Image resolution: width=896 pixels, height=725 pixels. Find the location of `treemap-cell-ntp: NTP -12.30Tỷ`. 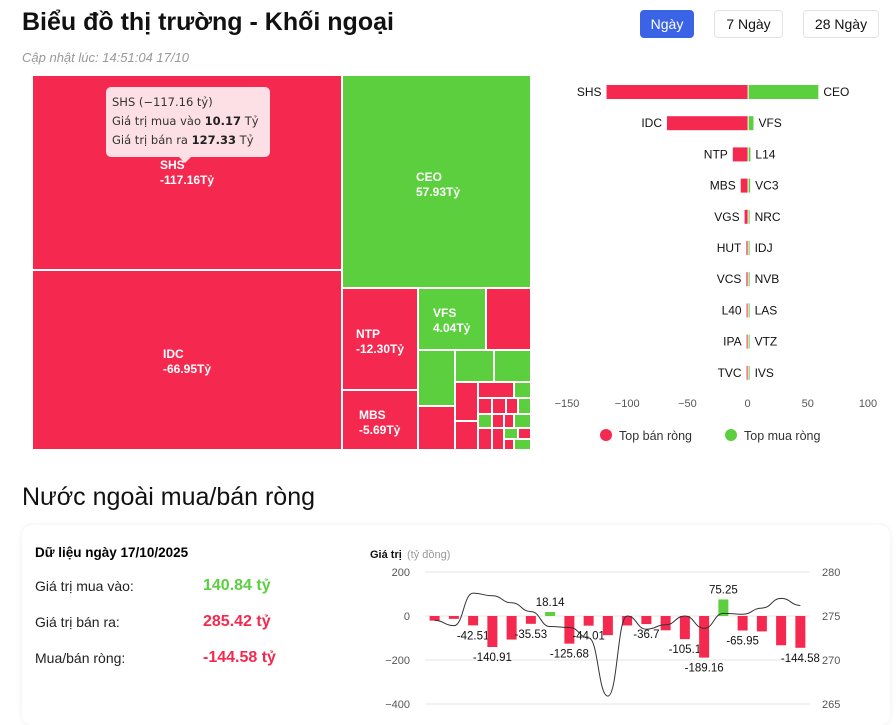

treemap-cell-ntp: NTP -12.30Tỷ is located at coordinates (380, 339).